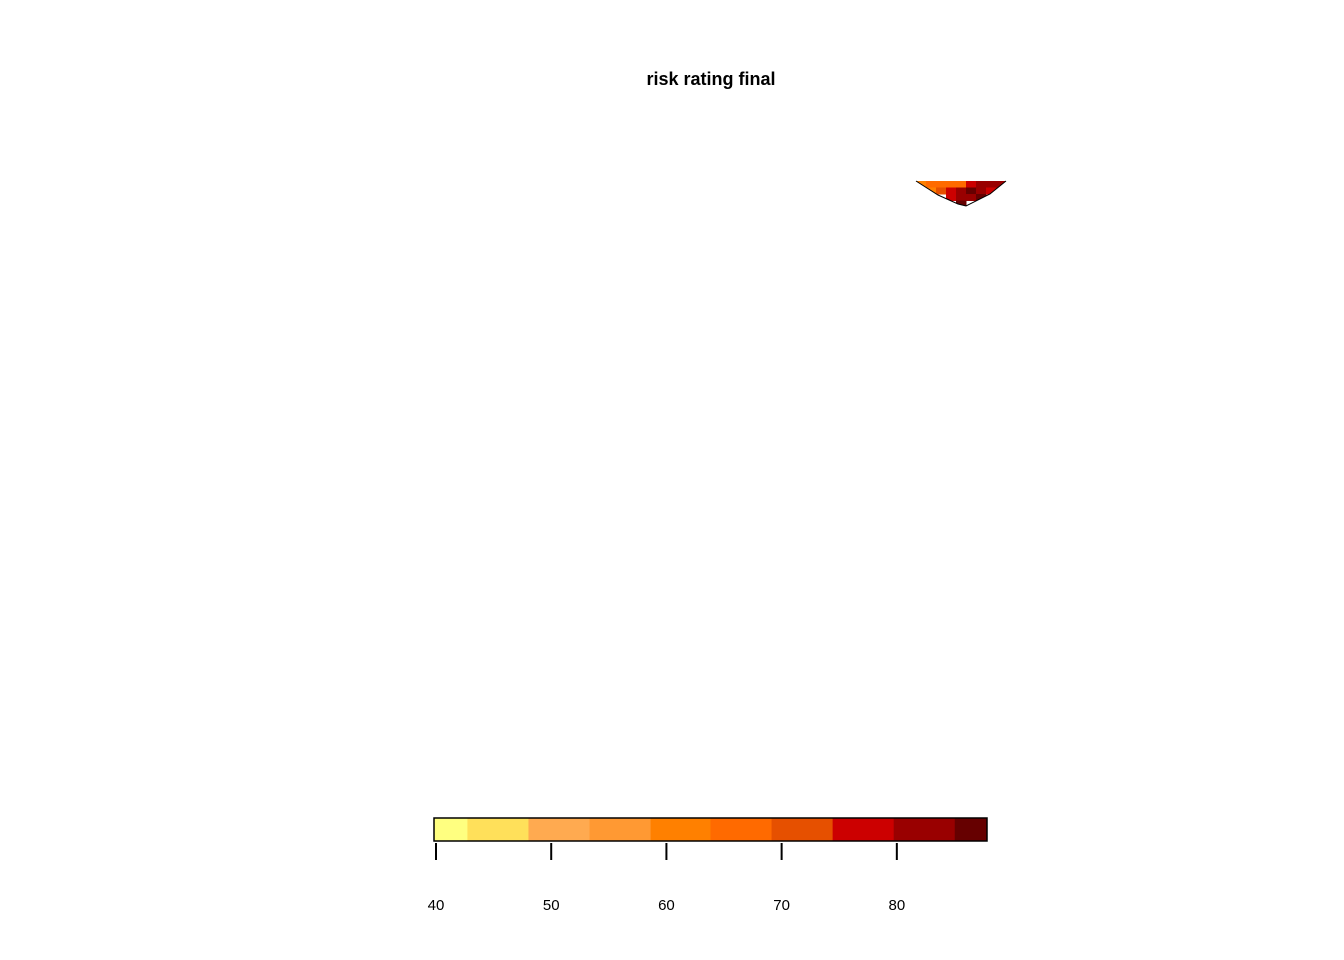 This screenshot has height=960, width=1344. What do you see at coordinates (666, 878) in the screenshot?
I see `legend-ticks: 40 50 60 70 80` at bounding box center [666, 878].